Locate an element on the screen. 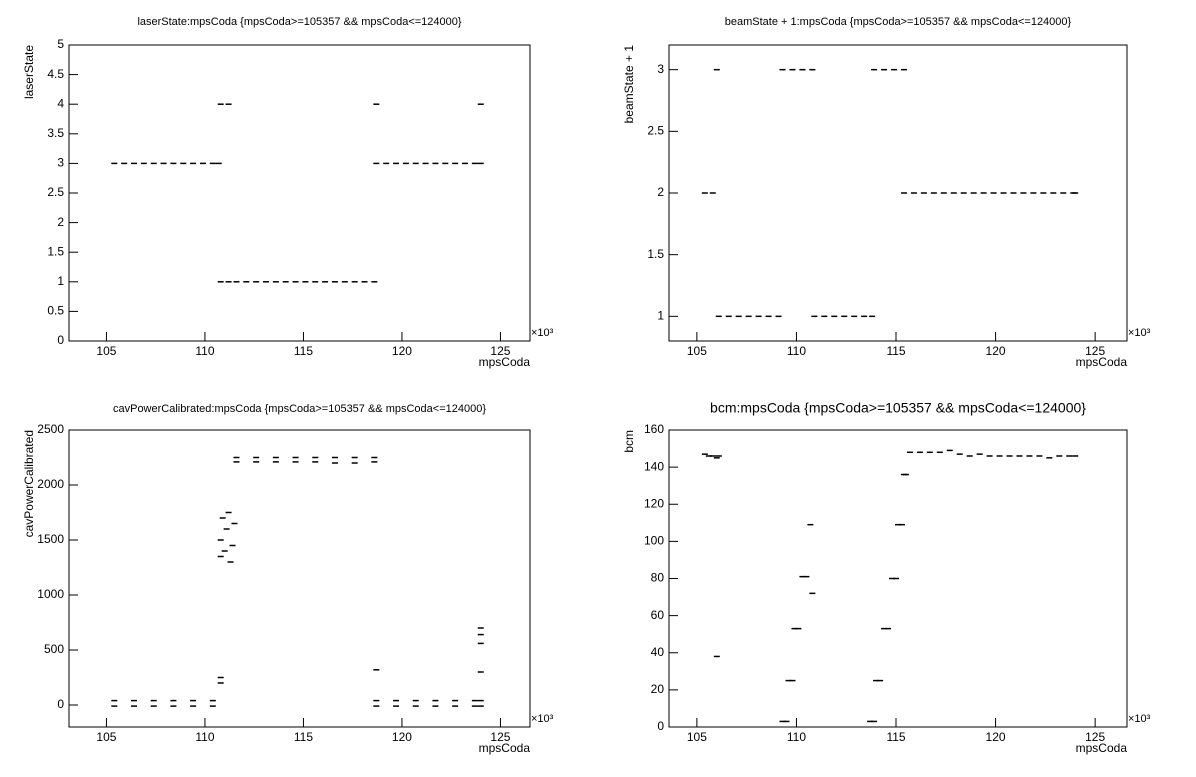  y-tick-label: 140 is located at coordinates (654, 466).